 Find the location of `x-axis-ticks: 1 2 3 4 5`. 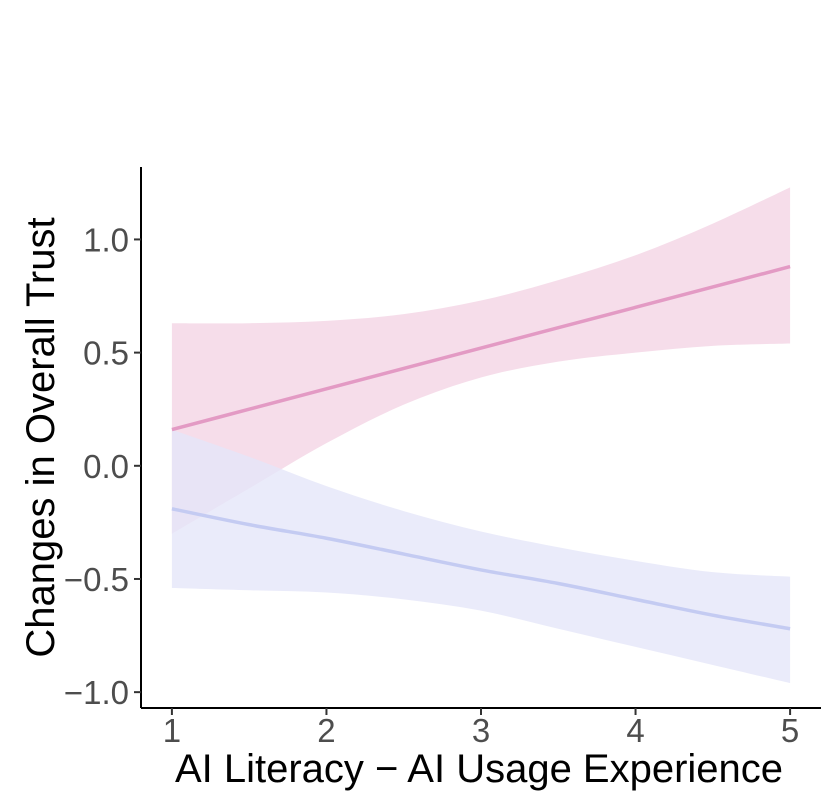

x-axis-ticks: 1 2 3 4 5 is located at coordinates (481, 728).